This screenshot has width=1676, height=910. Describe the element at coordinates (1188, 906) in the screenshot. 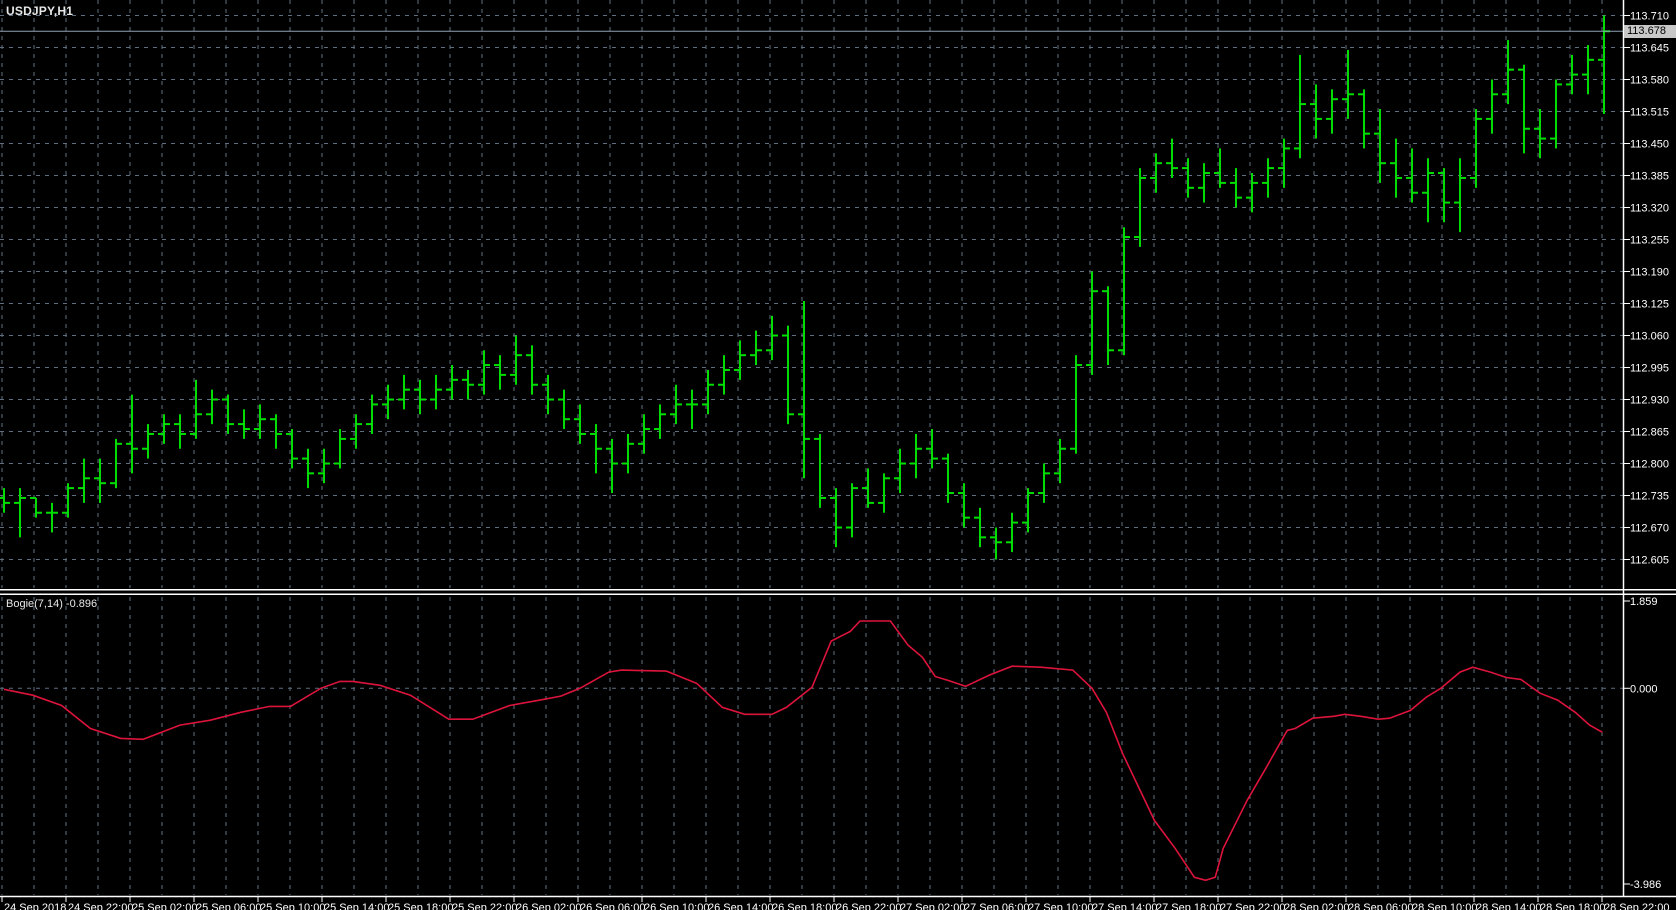

I see `time-axis-label: 27 Sep 18:00` at that location.